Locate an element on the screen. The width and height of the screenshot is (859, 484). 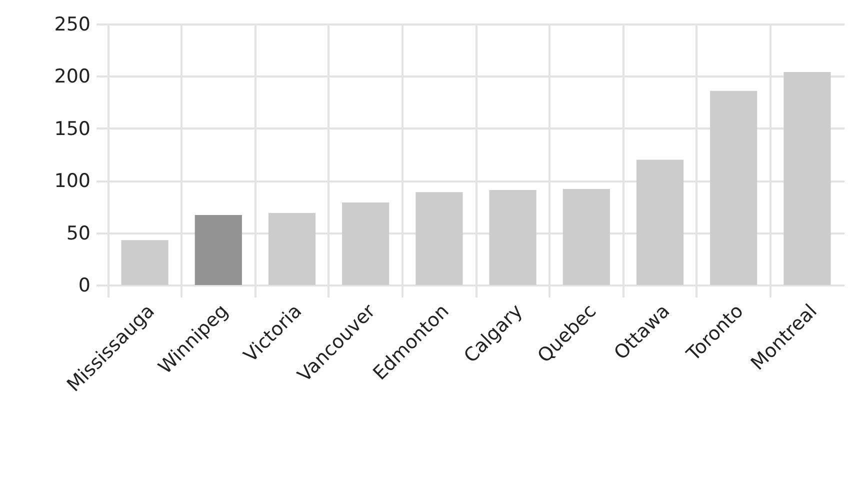
y-tick-label: 50 is located at coordinates (78, 233).